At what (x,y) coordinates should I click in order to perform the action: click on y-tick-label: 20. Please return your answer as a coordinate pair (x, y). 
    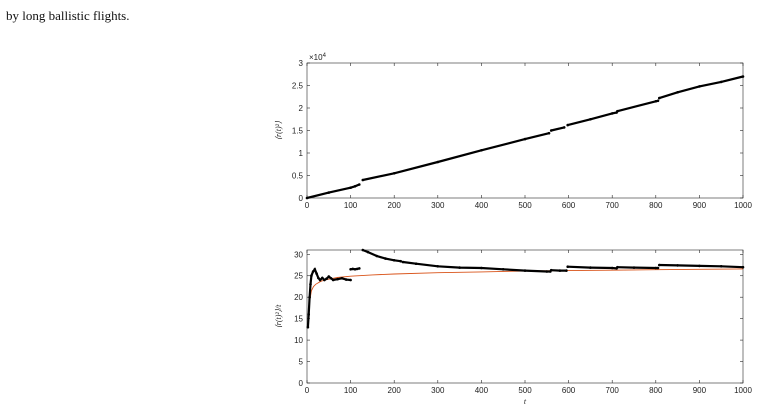
    Looking at the image, I should click on (298, 297).